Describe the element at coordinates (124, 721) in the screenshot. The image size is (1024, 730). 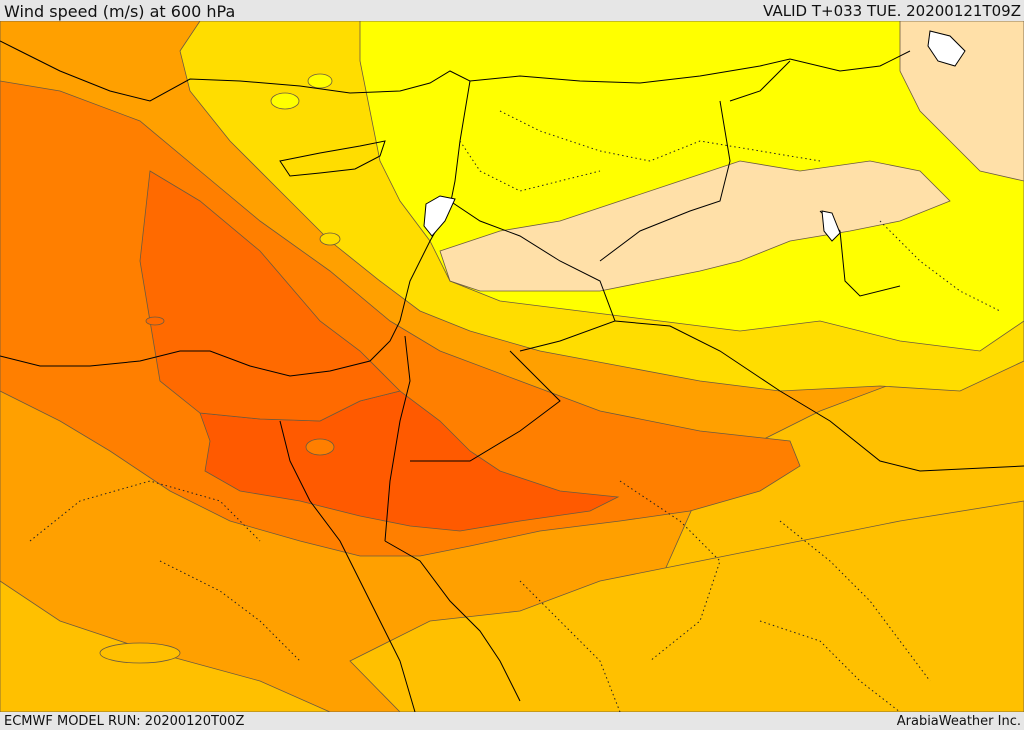
I see `model-run-label: ECMWF MODEL RUN: 20200120T00Z` at that location.